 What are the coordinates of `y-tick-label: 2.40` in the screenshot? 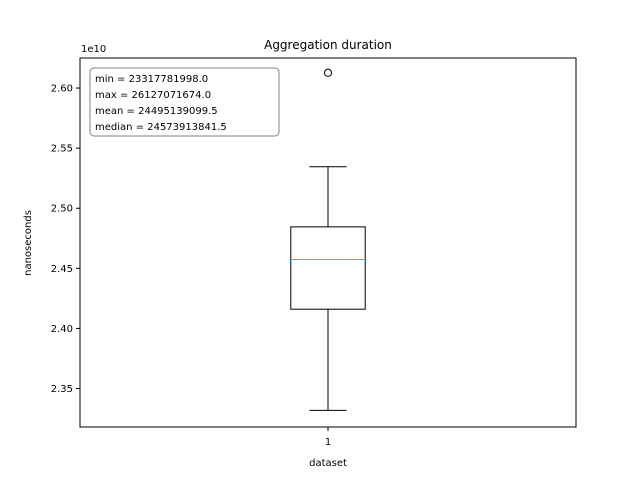 It's located at (62, 329).